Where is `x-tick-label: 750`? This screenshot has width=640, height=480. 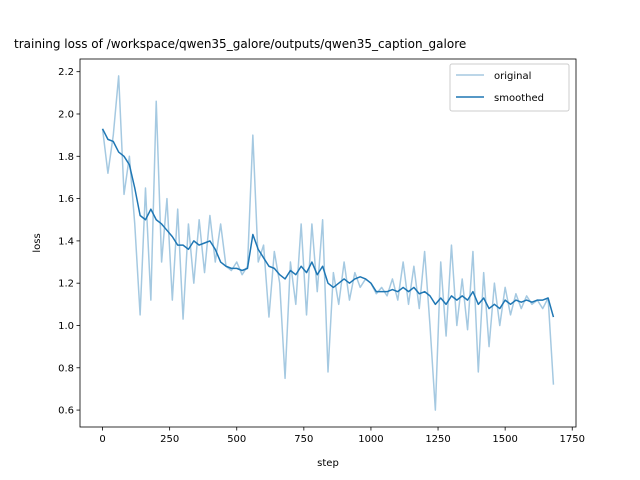 x-tick-label: 750 is located at coordinates (303, 439).